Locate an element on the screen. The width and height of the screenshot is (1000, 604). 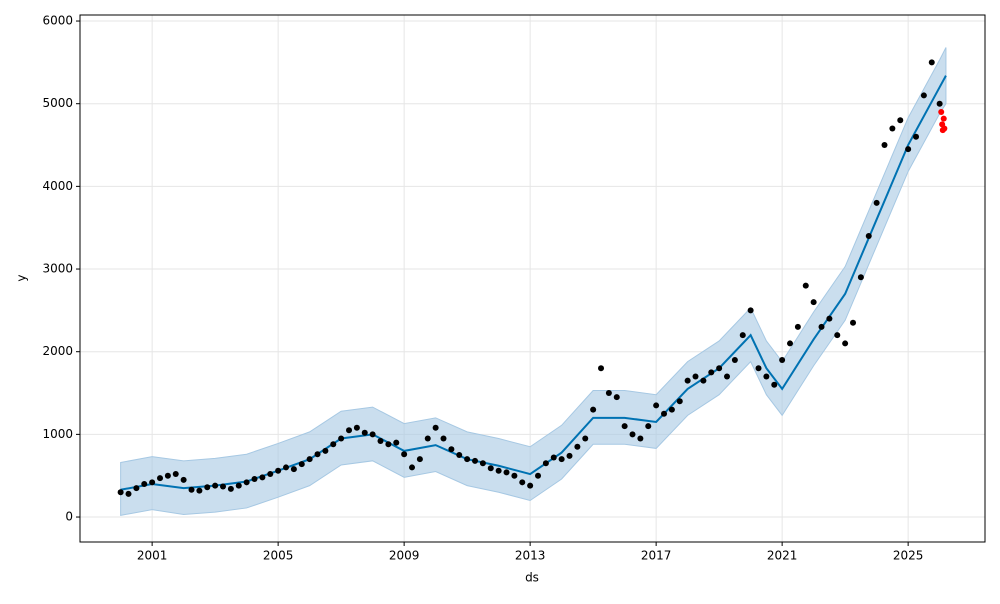
y-tick-label: 3000 is located at coordinates (57, 269).